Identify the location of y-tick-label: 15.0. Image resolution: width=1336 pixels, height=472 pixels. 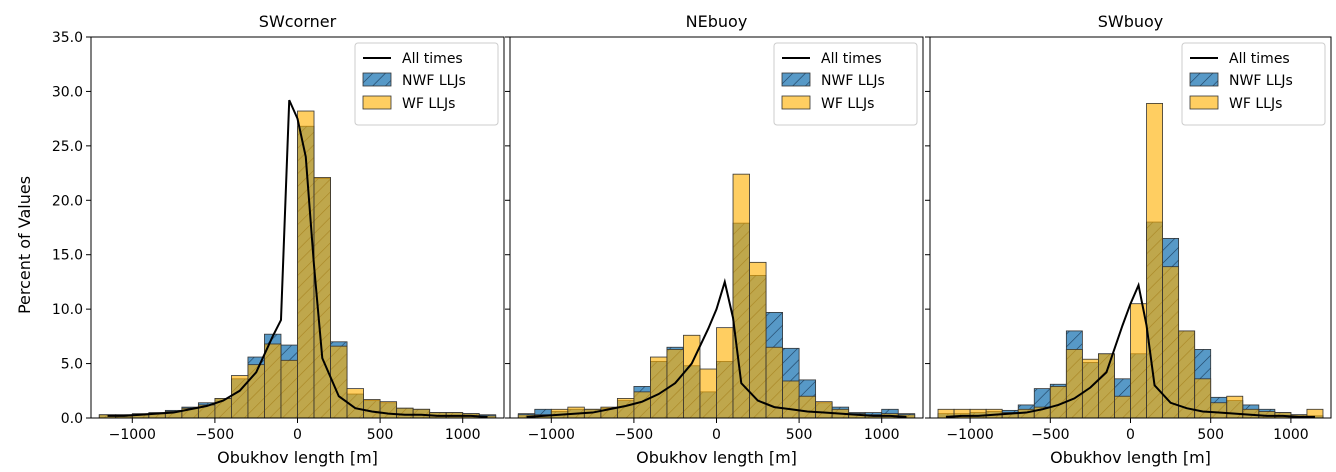
(67, 256).